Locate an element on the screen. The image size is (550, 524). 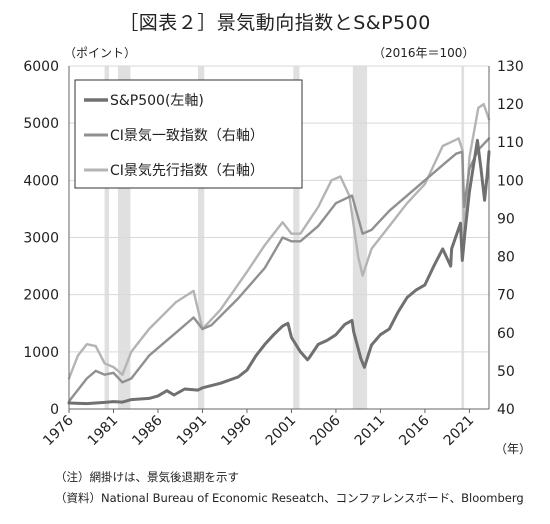
left-tick-label-2: 2000 is located at coordinates (41, 296).